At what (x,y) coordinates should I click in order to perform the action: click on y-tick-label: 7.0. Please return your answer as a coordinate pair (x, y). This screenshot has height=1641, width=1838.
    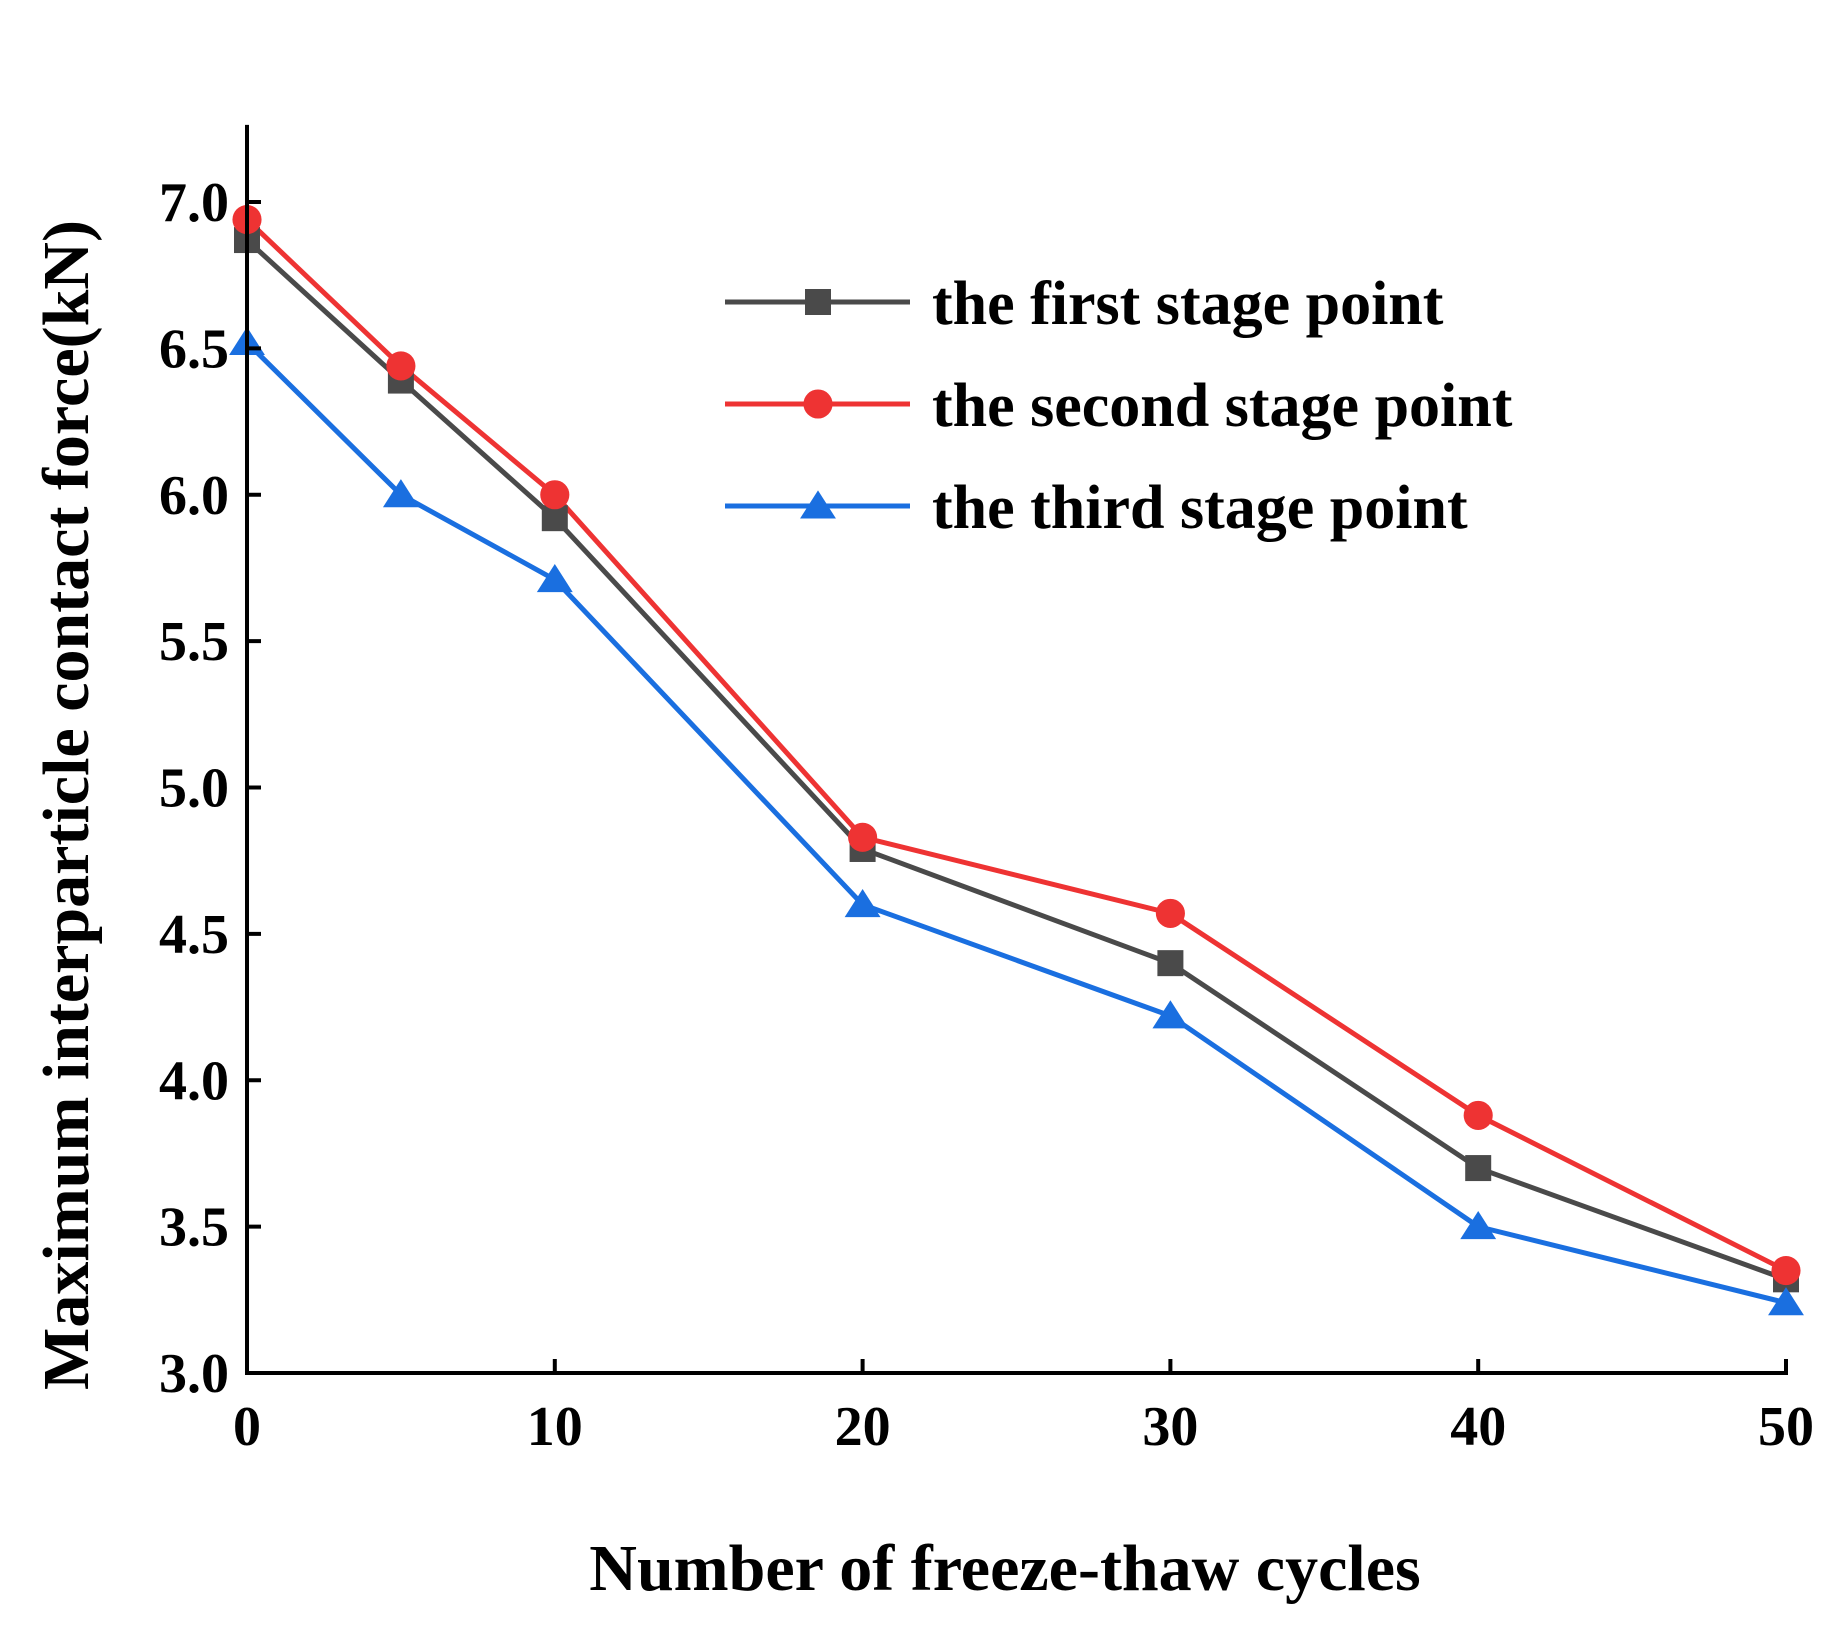
    Looking at the image, I should click on (194, 203).